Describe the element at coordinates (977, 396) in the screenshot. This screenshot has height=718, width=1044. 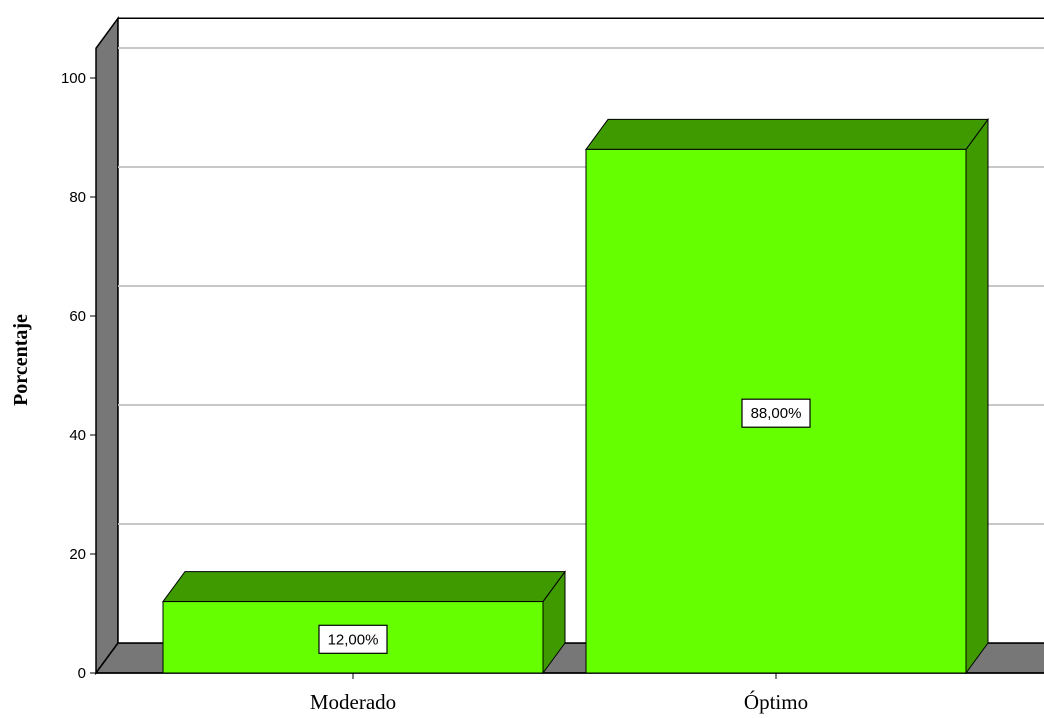
I see `bar-side-face` at that location.